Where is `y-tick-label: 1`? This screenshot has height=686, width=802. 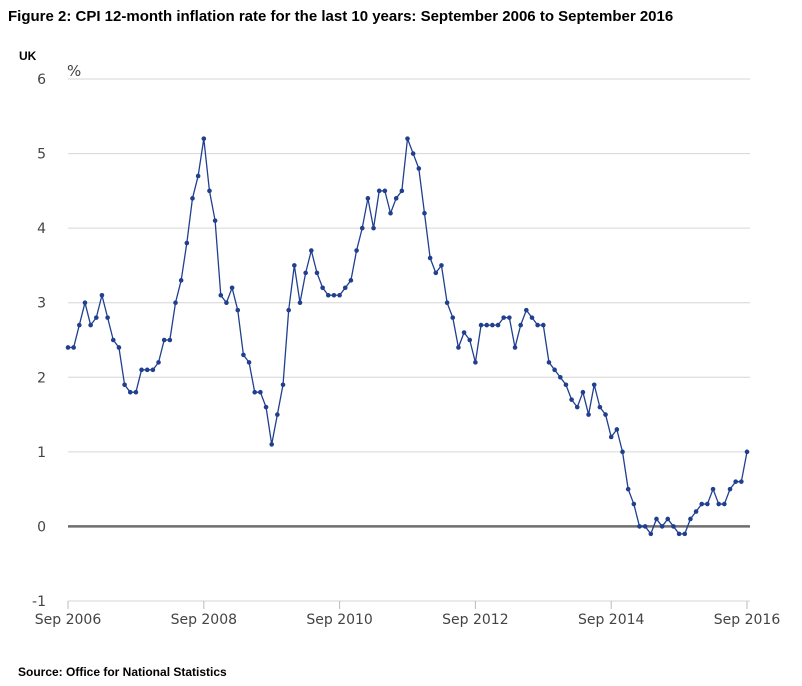 y-tick-label: 1 is located at coordinates (41, 453).